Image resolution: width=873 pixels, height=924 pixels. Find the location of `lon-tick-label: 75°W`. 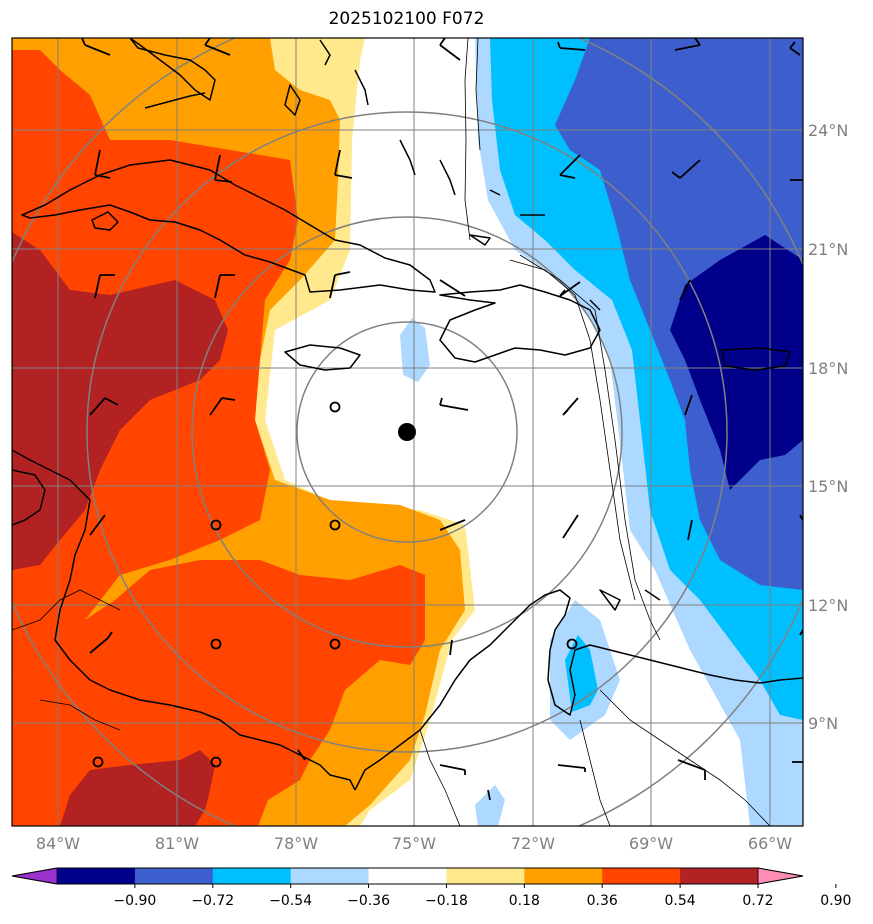

lon-tick-label: 75°W is located at coordinates (414, 843).